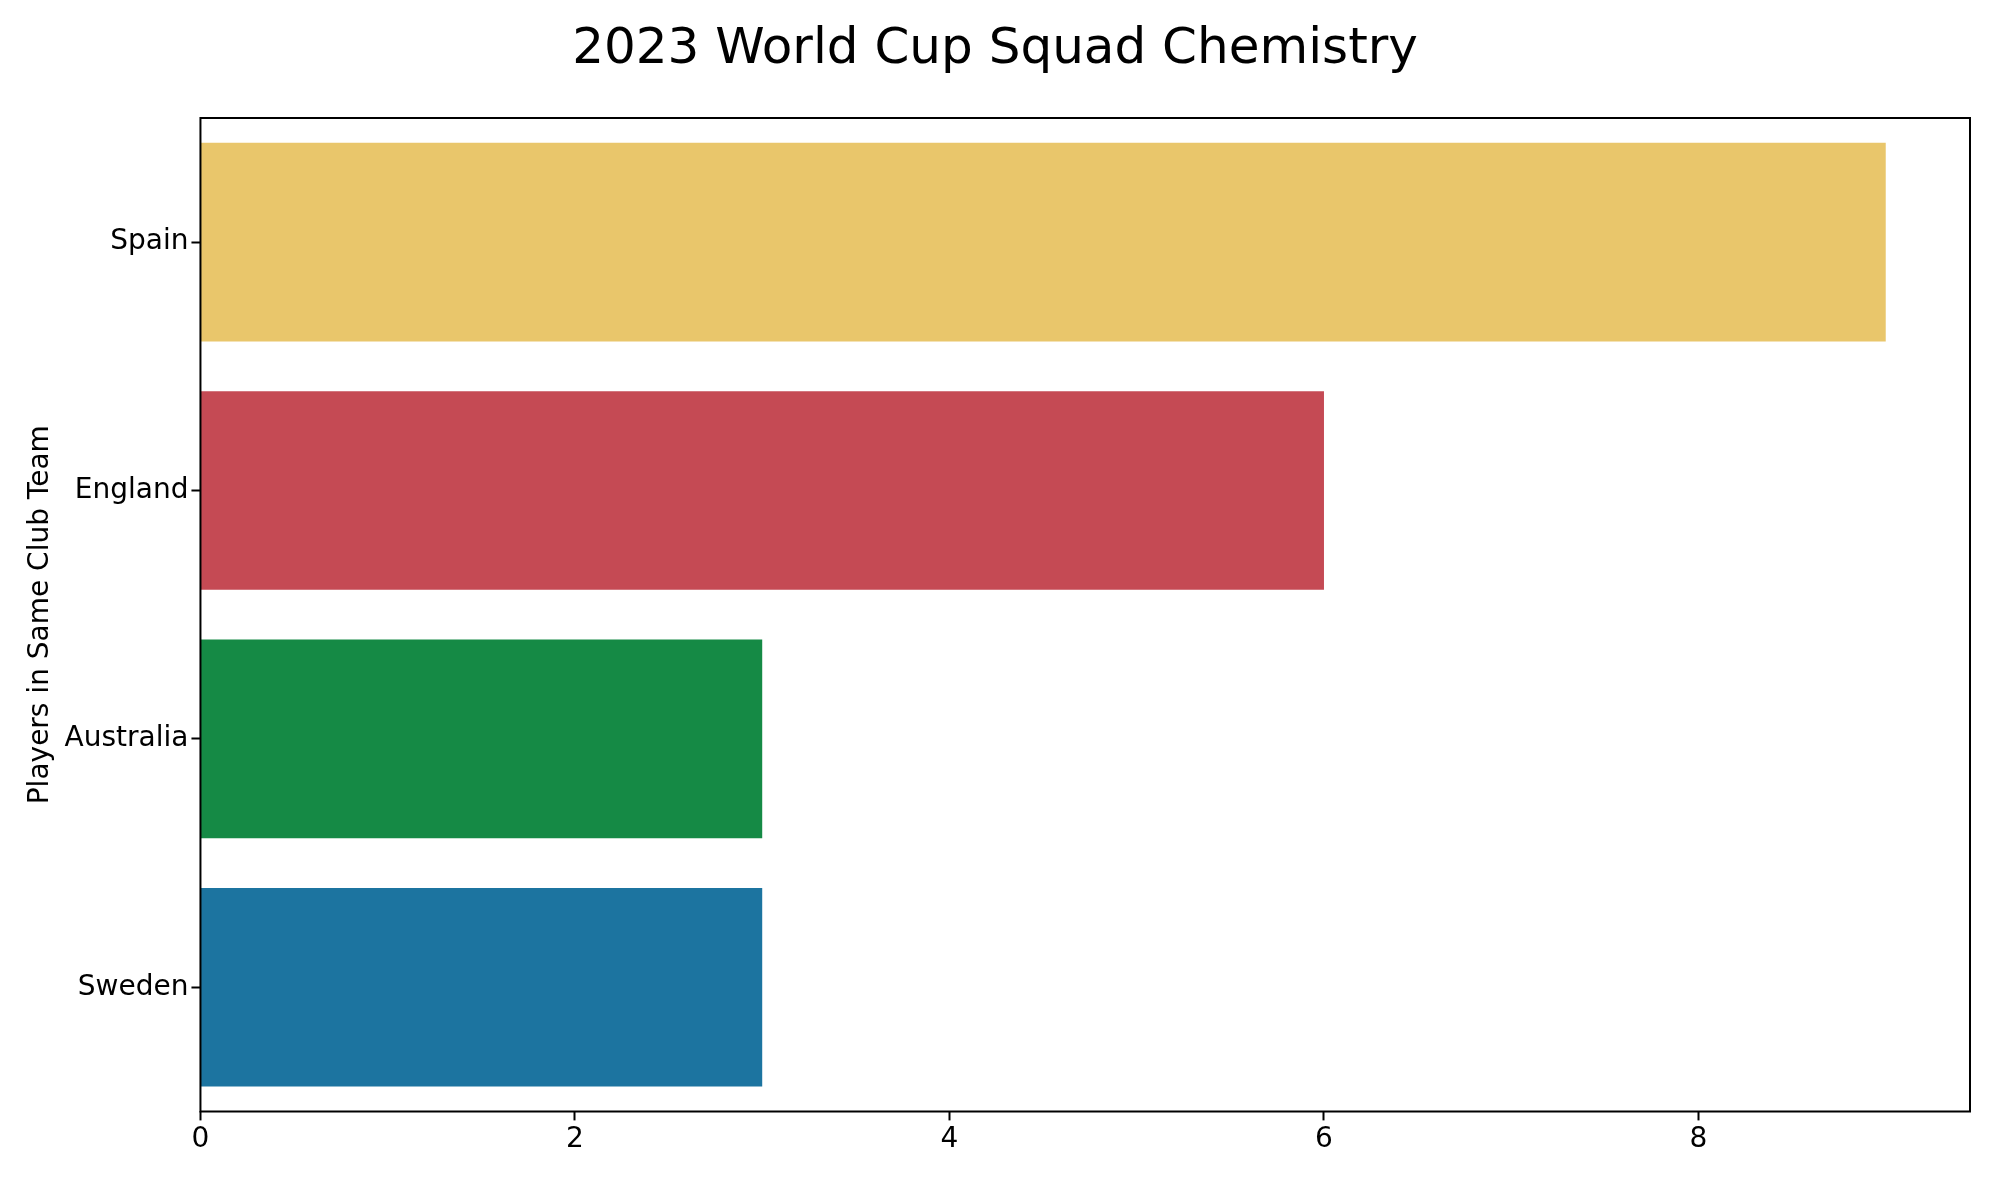 The width and height of the screenshot is (1999, 1200). What do you see at coordinates (131, 488) in the screenshot?
I see `y-tick-label: England` at bounding box center [131, 488].